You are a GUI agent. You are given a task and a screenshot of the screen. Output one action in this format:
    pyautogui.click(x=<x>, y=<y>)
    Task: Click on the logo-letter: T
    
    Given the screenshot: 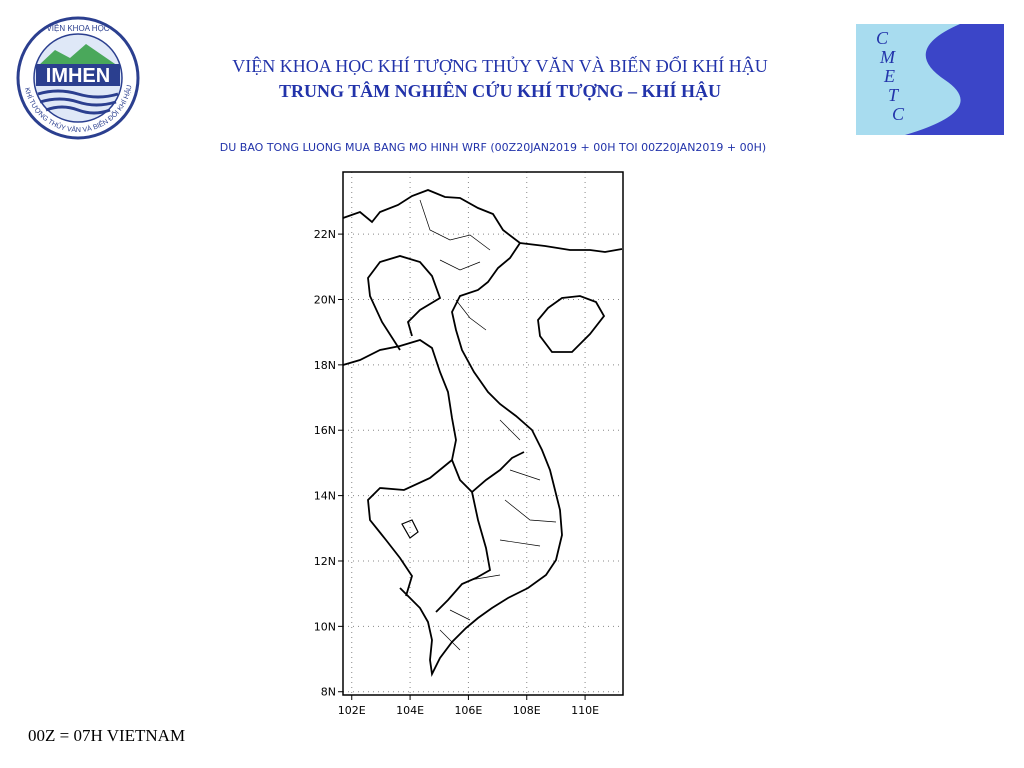 What is the action you would take?
    pyautogui.click(x=894, y=95)
    